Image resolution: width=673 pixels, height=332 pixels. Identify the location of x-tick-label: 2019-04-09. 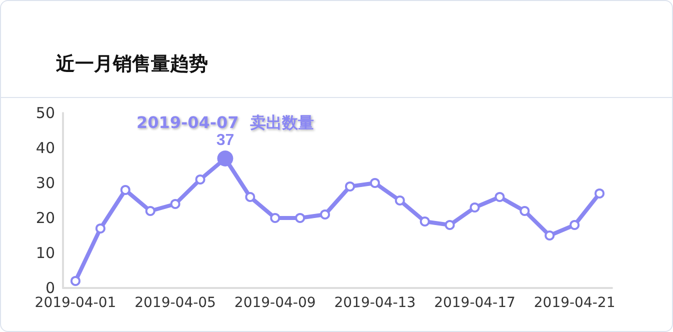
(275, 303).